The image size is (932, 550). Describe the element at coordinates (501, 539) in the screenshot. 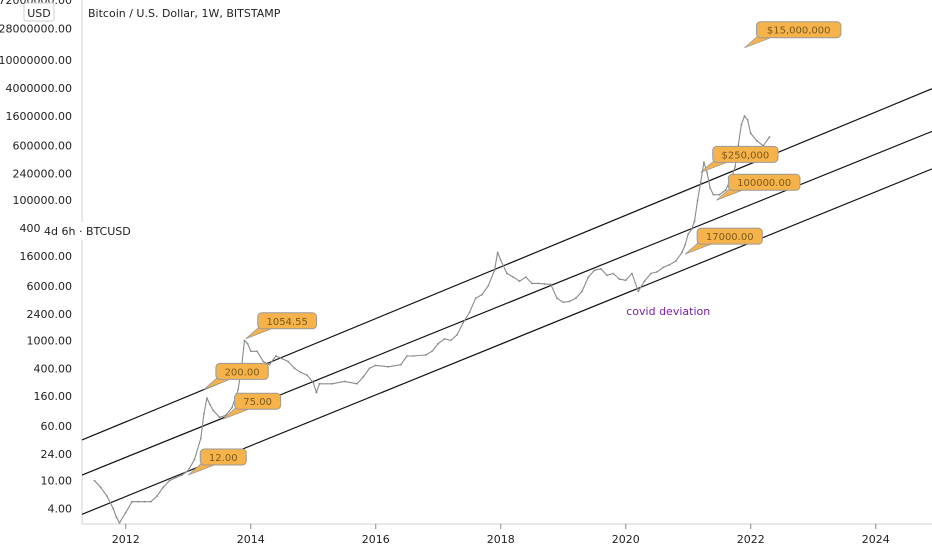

I see `x-tick-label: 2018` at that location.